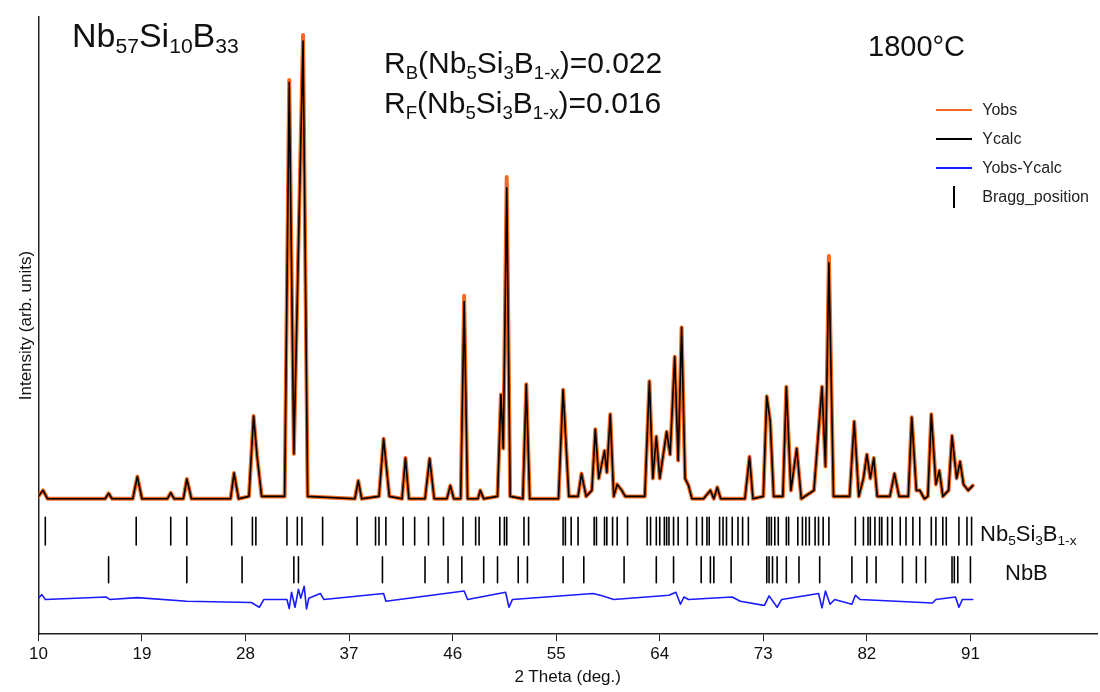 The width and height of the screenshot is (1100, 692). What do you see at coordinates (917, 47) in the screenshot?
I see `annotation: 1800°C` at bounding box center [917, 47].